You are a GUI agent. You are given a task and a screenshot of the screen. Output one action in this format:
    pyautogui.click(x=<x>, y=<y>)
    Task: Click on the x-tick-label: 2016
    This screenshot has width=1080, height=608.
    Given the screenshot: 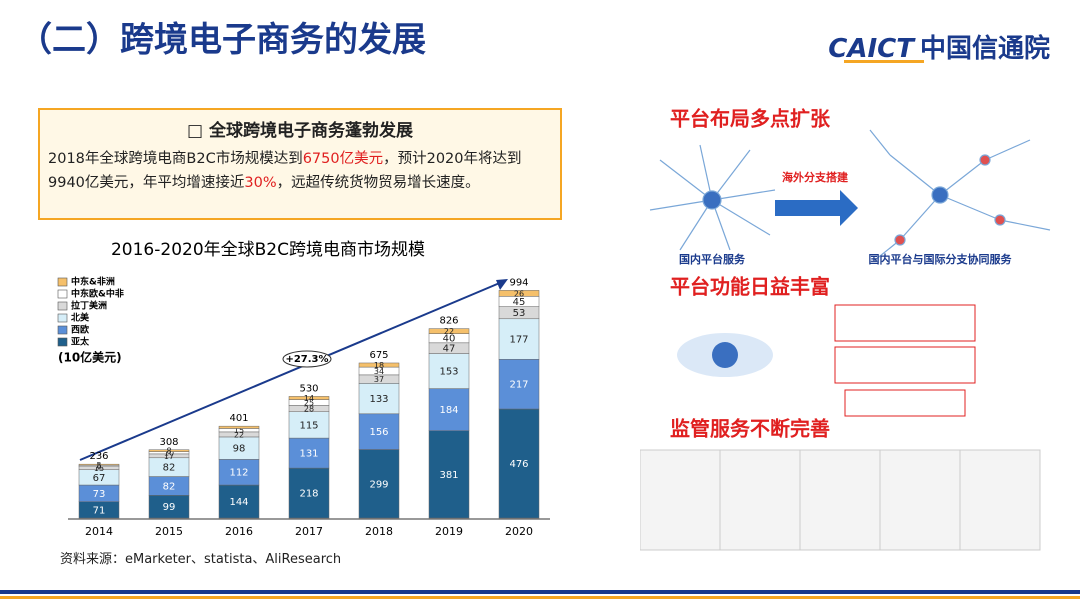 What is the action you would take?
    pyautogui.click(x=239, y=531)
    